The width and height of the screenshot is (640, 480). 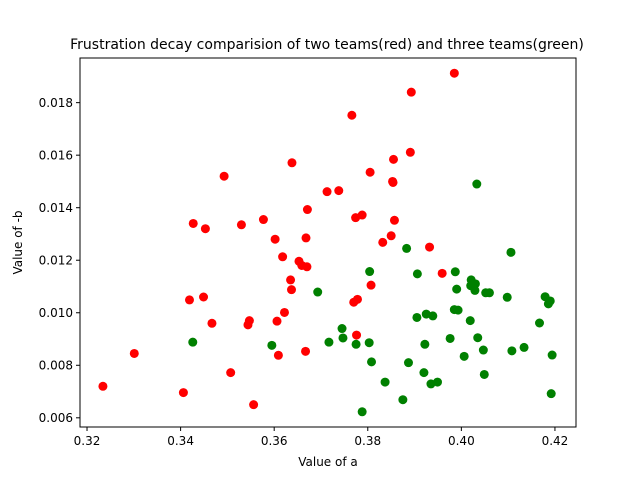 I want to click on y-axis: 0.006 0.008 0.010 0.012 0.014 0.016 0.018, so click(x=59, y=260).